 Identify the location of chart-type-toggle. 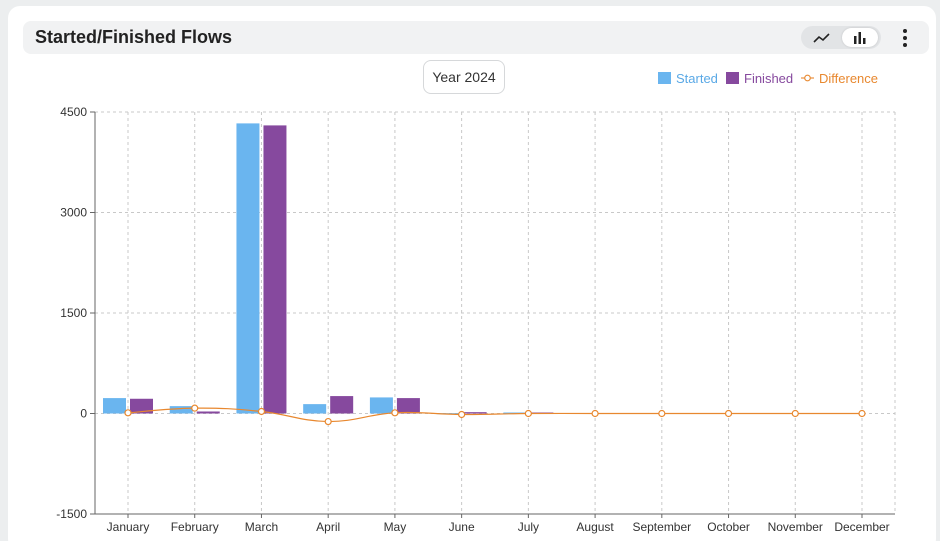
(841, 37).